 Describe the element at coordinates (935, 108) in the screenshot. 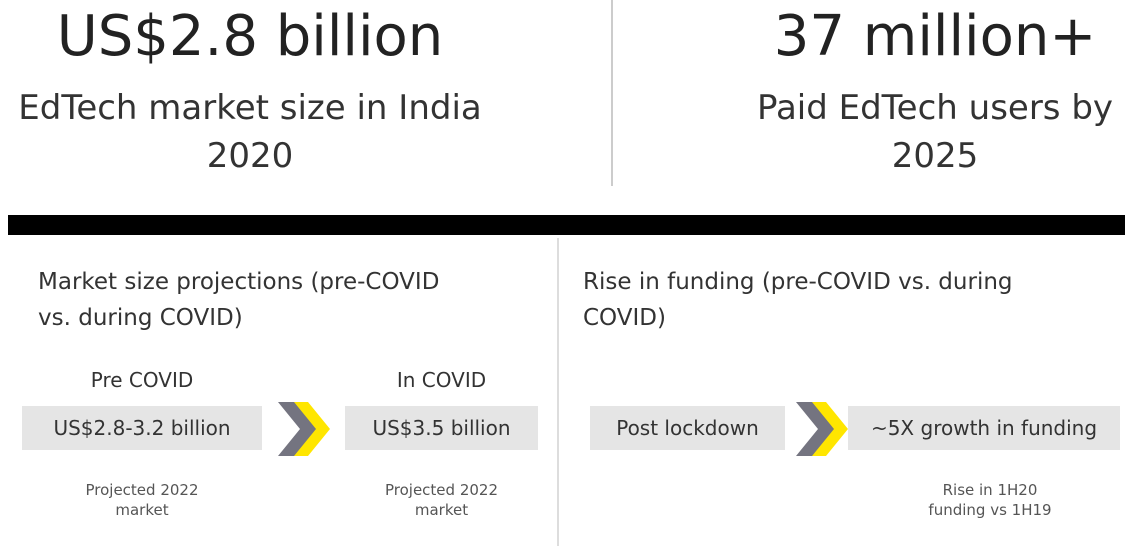

I see `caption-line: Paid EdTech users by` at that location.